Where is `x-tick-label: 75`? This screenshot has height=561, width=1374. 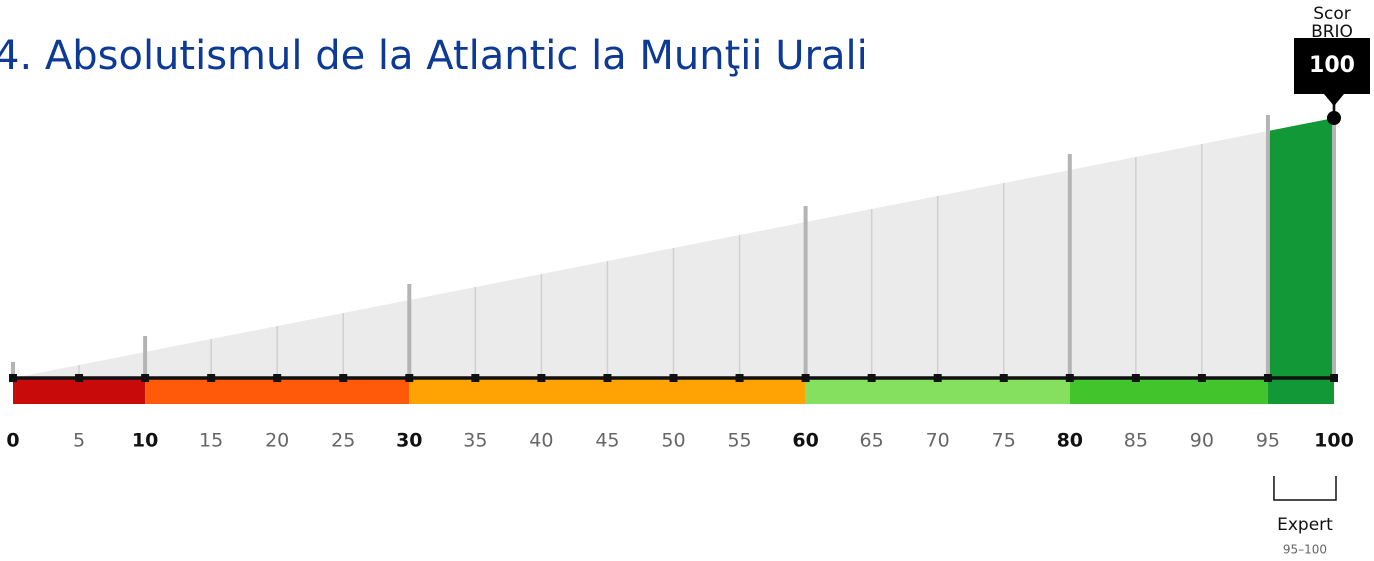 x-tick-label: 75 is located at coordinates (1004, 441).